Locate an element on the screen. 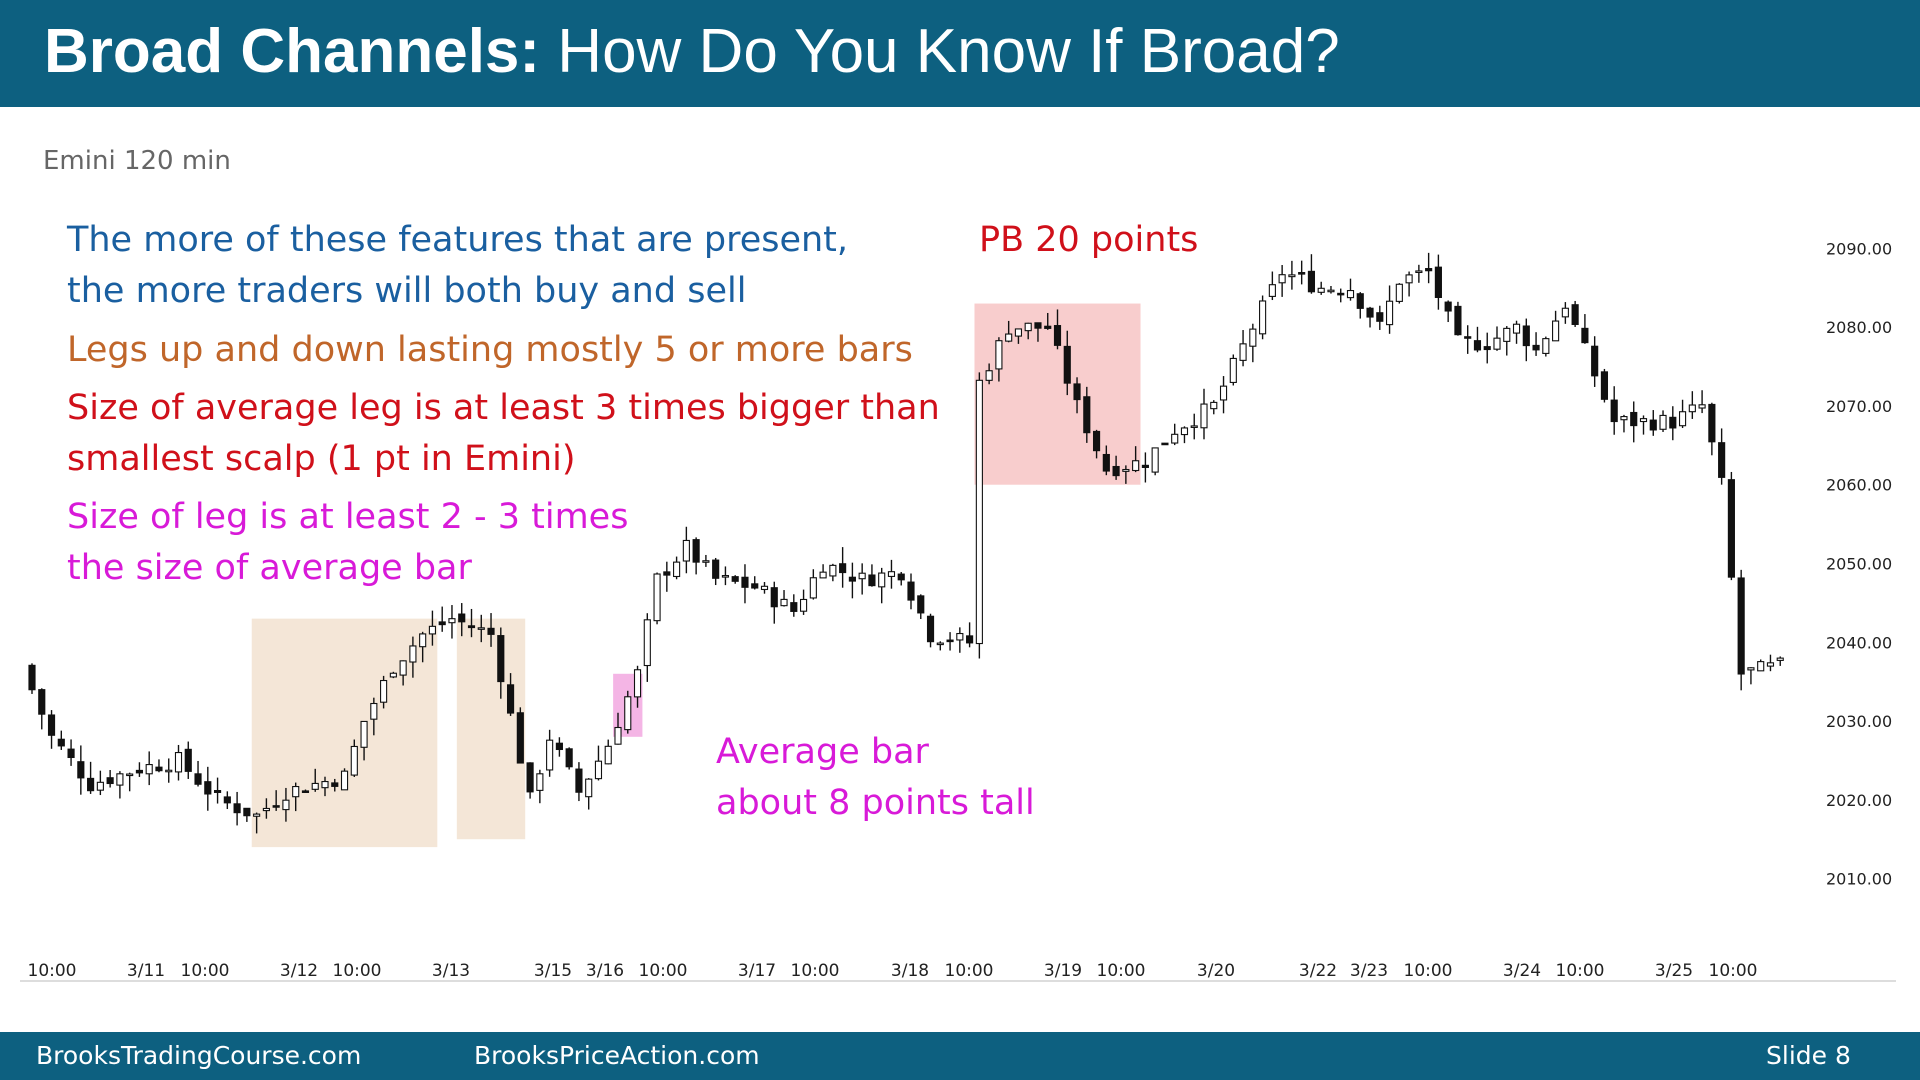  footer-center-link: BrooksPriceAction.com is located at coordinates (617, 1055).